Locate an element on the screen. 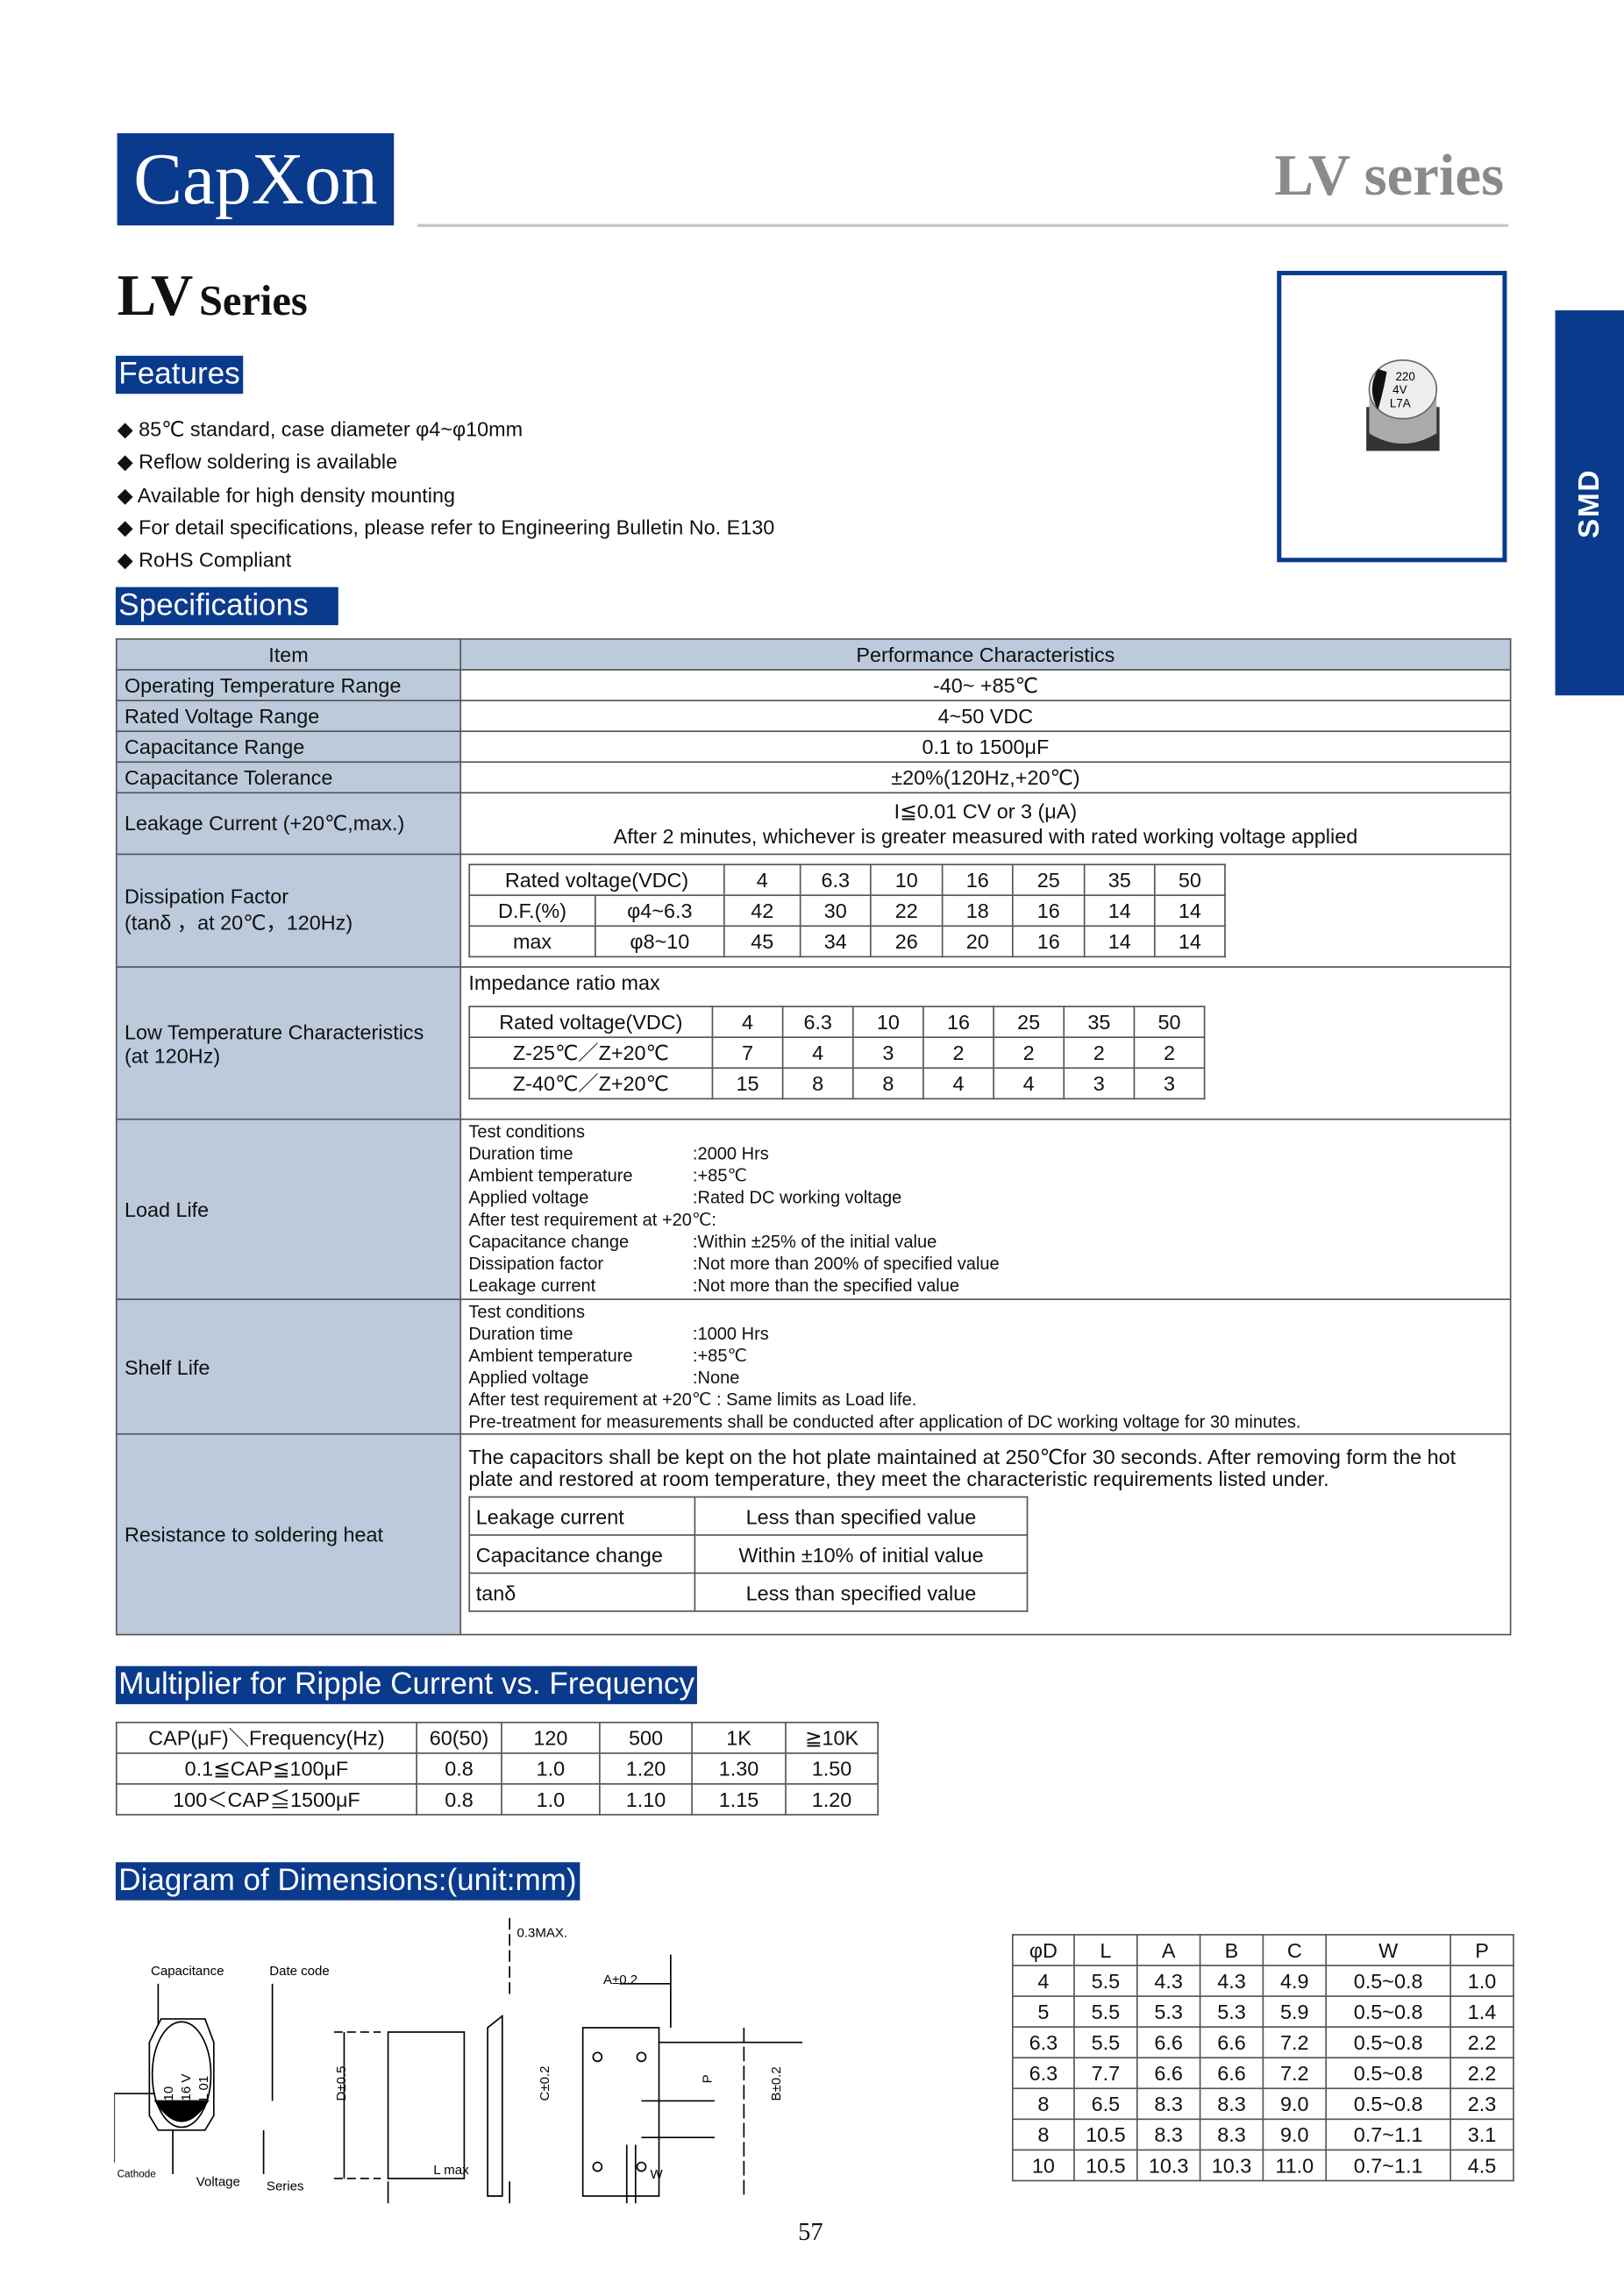 This screenshot has height=2296, width=1624. page-number: 57 is located at coordinates (811, 2232).